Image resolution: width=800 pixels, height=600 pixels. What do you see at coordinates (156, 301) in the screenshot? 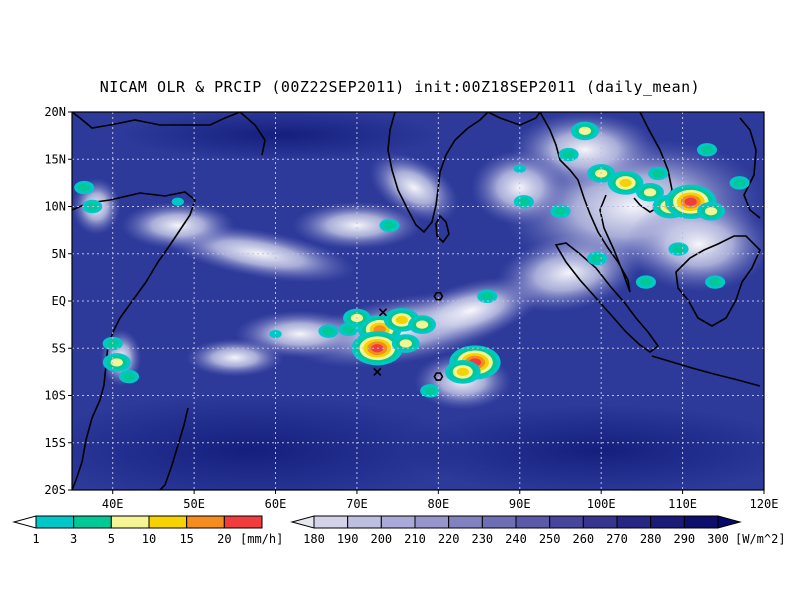
I see `africa-coastline` at bounding box center [156, 301].